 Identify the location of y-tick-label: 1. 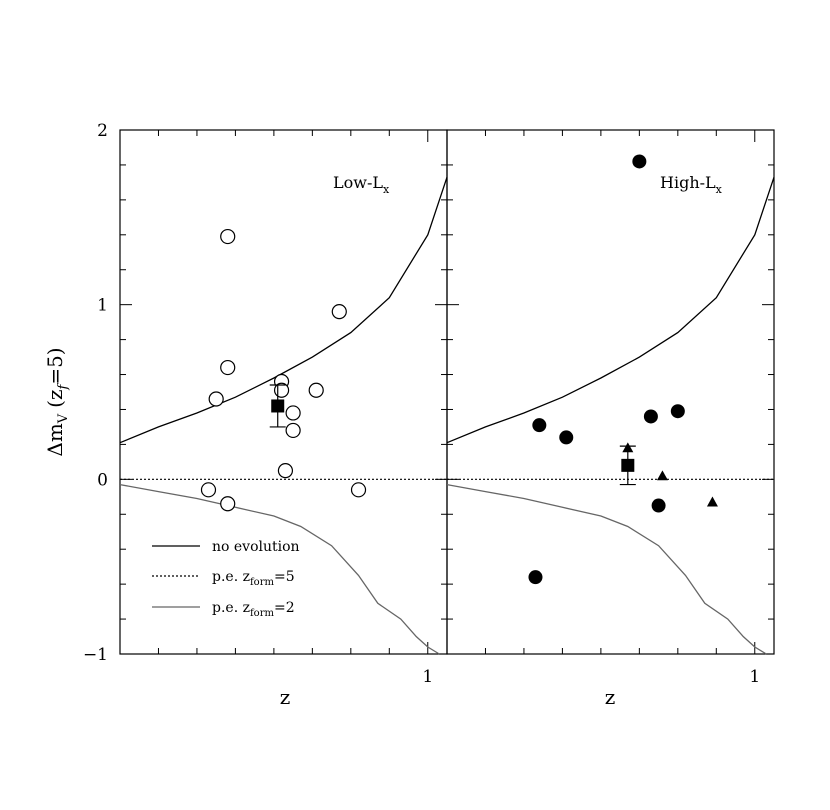
(102, 306).